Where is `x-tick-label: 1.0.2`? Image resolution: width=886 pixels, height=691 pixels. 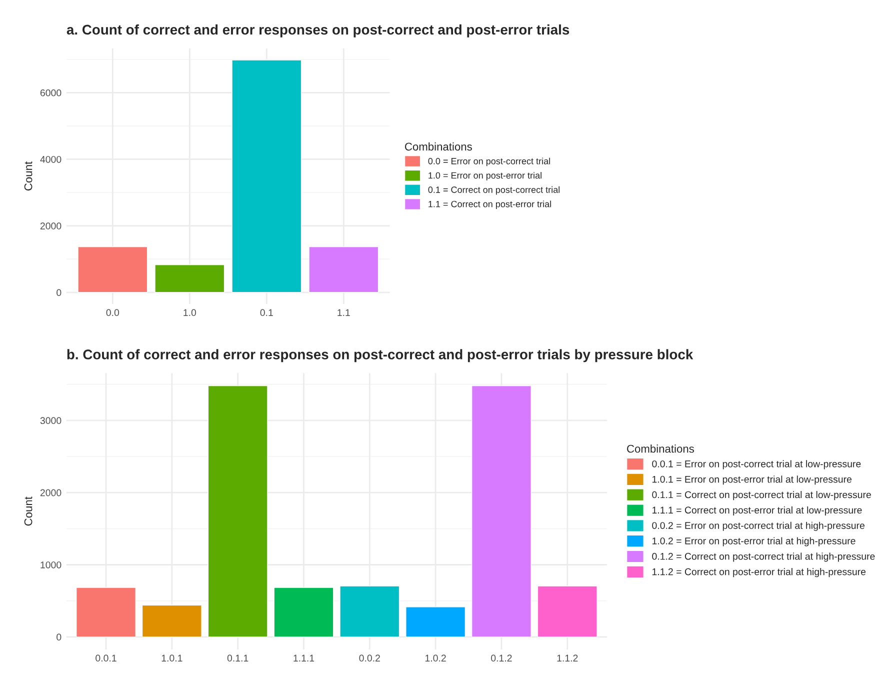 x-tick-label: 1.0.2 is located at coordinates (435, 658).